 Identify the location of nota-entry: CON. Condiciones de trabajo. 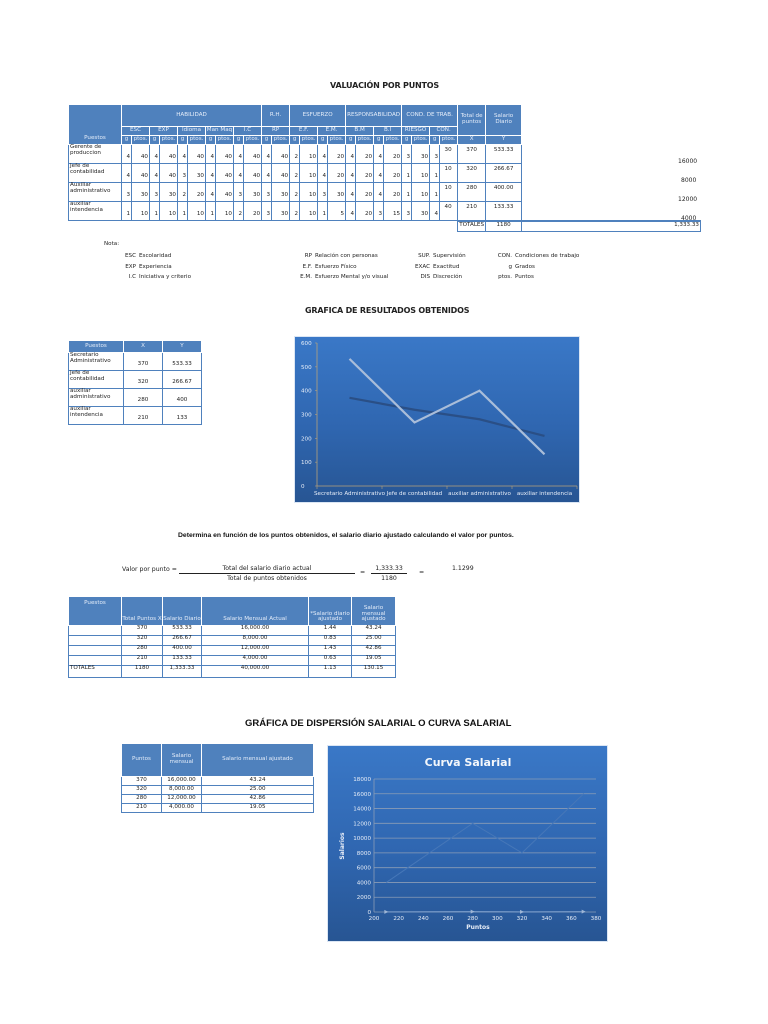
(537, 258).